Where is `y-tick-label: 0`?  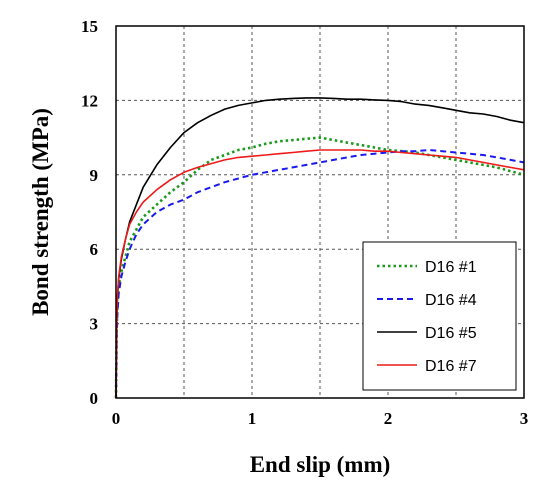
y-tick-label: 0 is located at coordinates (94, 398).